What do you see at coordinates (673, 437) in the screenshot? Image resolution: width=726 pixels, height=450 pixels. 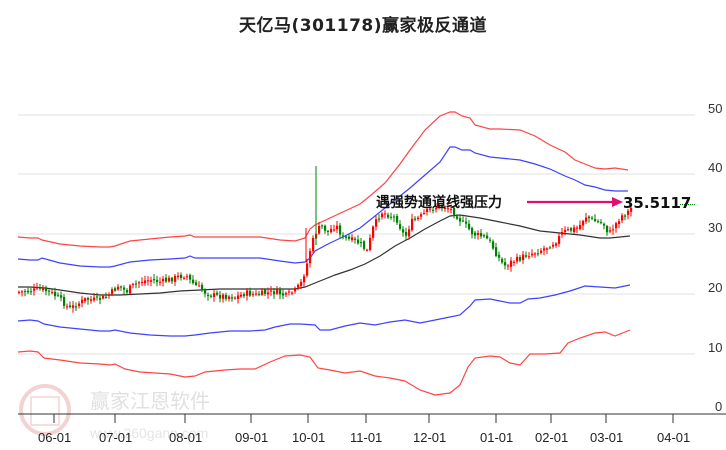 I see `x-tick-04-01: 04-01` at bounding box center [673, 437].